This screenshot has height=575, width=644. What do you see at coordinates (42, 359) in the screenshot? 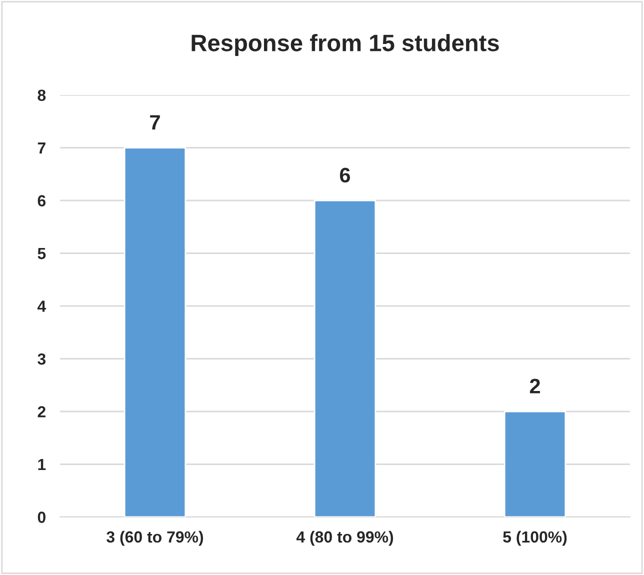
I see `y-tick-label: 3` at bounding box center [42, 359].